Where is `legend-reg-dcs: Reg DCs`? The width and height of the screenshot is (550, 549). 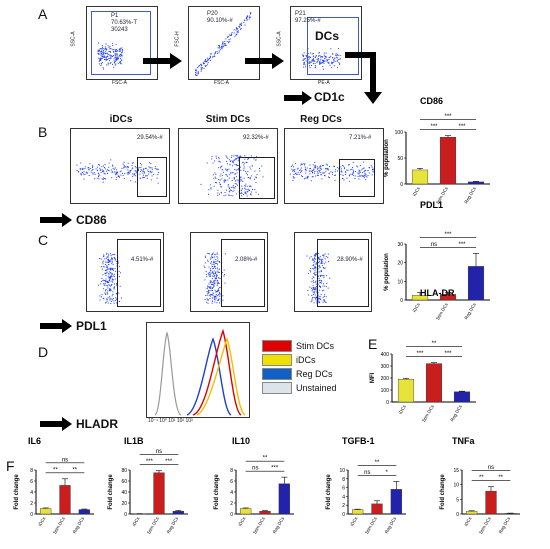 legend-reg-dcs: Reg DCs is located at coordinates (297, 374).